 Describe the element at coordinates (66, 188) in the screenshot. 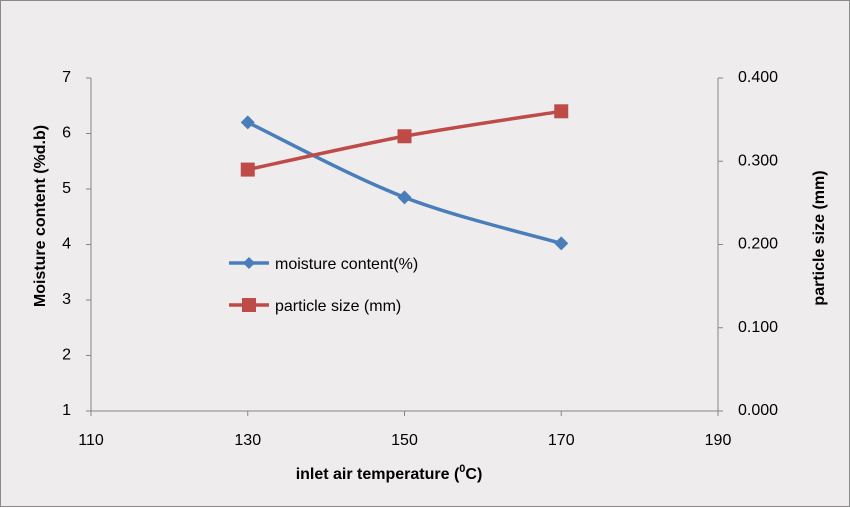

I see `y-left-tick-label: 5` at that location.